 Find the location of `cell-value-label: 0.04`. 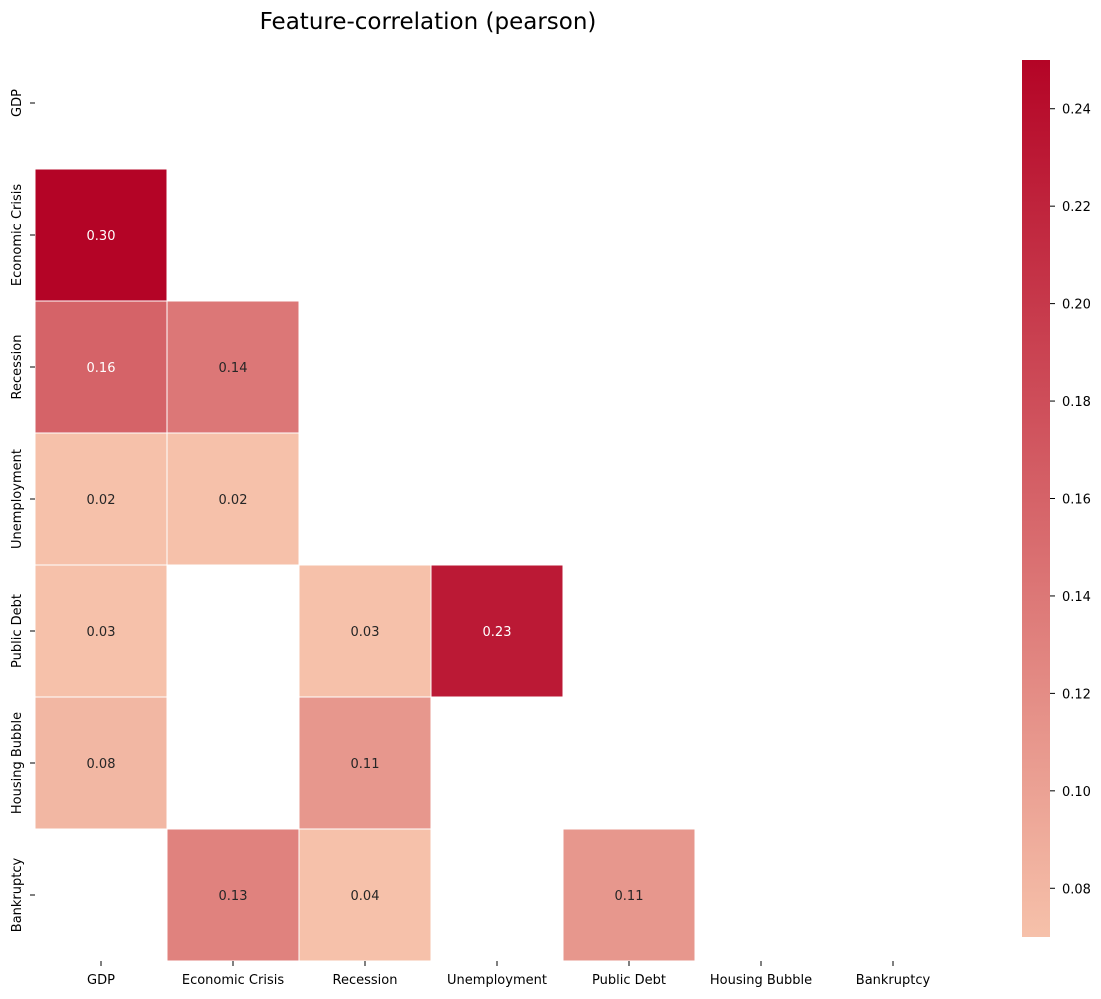

cell-value-label: 0.04 is located at coordinates (365, 896).